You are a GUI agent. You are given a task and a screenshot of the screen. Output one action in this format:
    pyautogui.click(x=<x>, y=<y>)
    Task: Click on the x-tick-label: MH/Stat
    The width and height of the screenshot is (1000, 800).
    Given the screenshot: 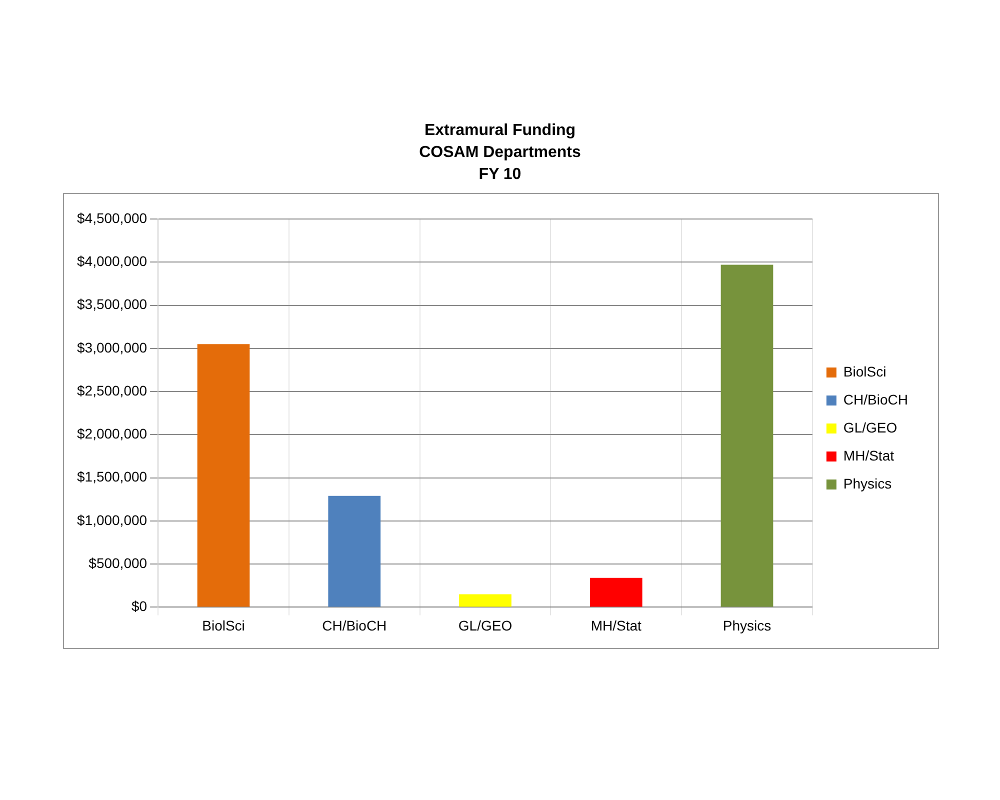 What is the action you would take?
    pyautogui.click(x=616, y=625)
    